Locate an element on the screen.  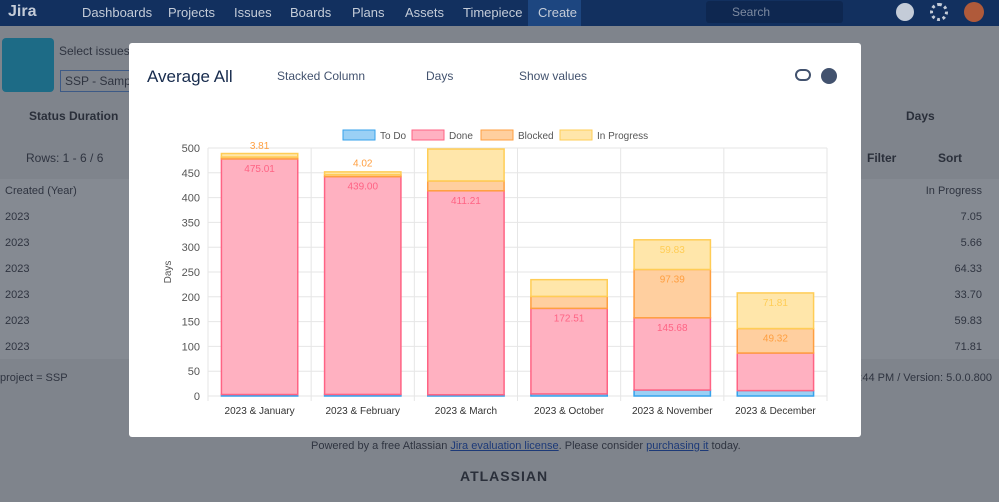
sort-button: Sort is located at coordinates (950, 158).